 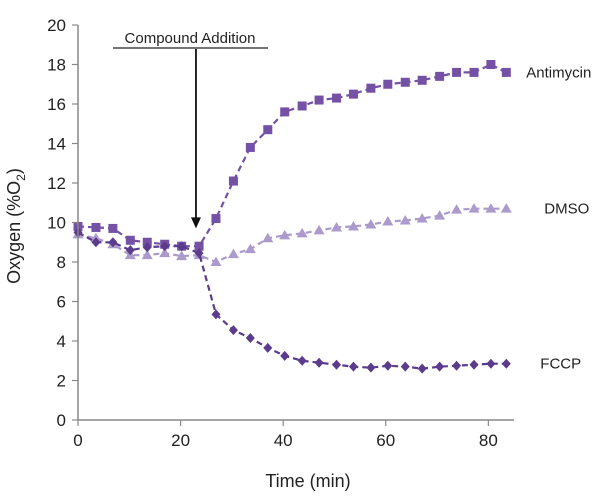 What do you see at coordinates (566, 209) in the screenshot?
I see `series-label-dmso: DMSO` at bounding box center [566, 209].